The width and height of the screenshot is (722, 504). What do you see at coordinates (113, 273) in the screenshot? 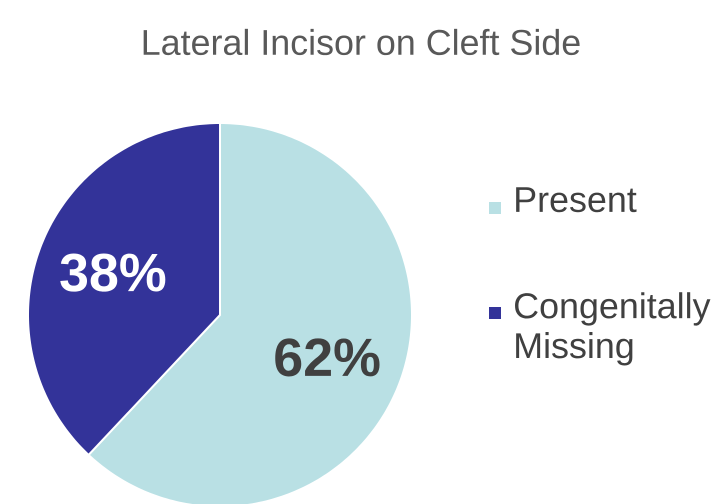
I see `data-label: 38%` at bounding box center [113, 273].